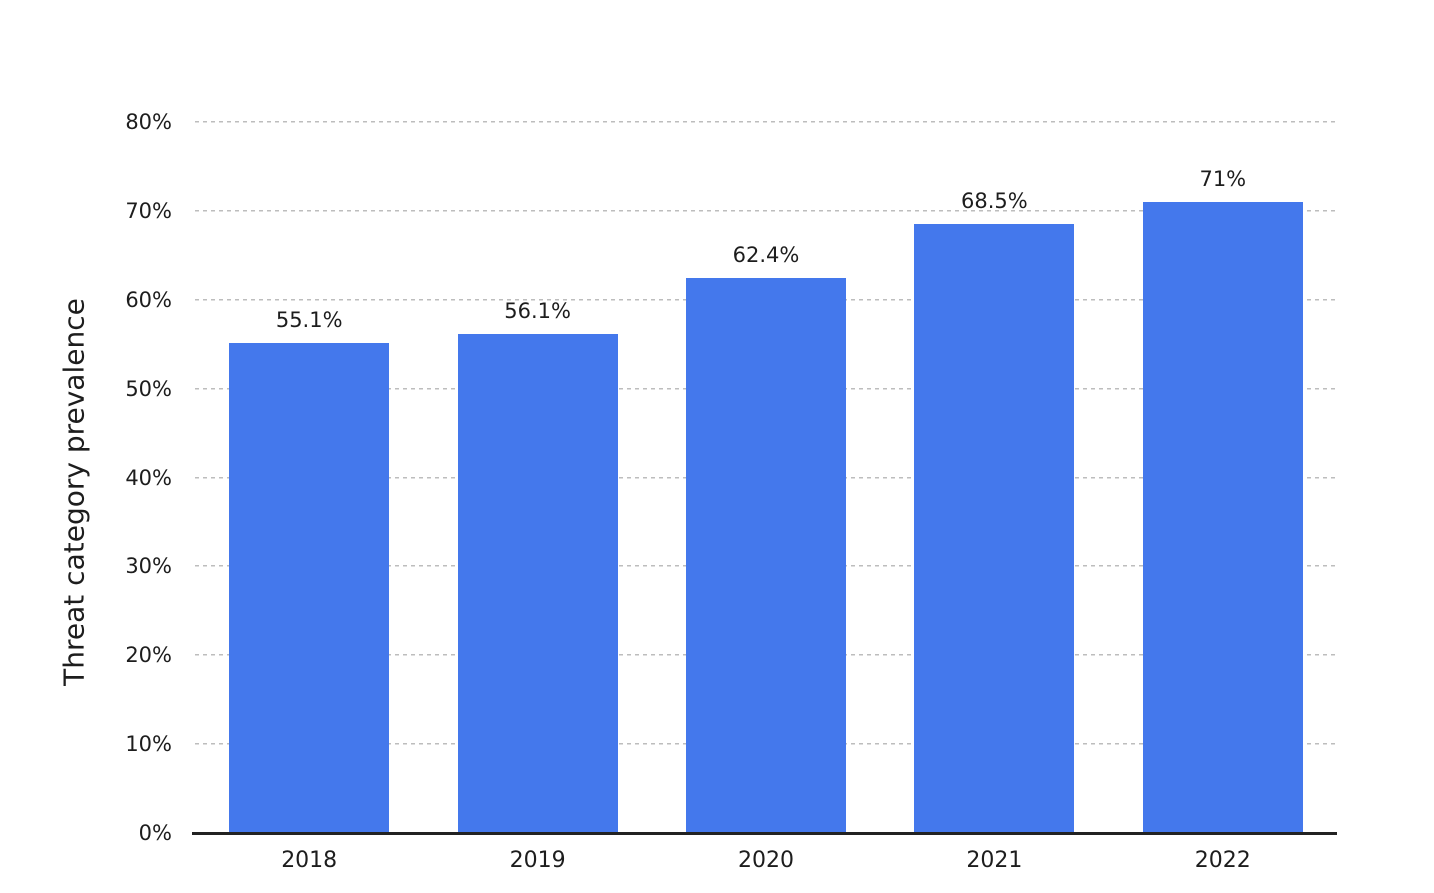 The width and height of the screenshot is (1434, 893). Describe the element at coordinates (148, 299) in the screenshot. I see `y-tick-label: 60%` at that location.